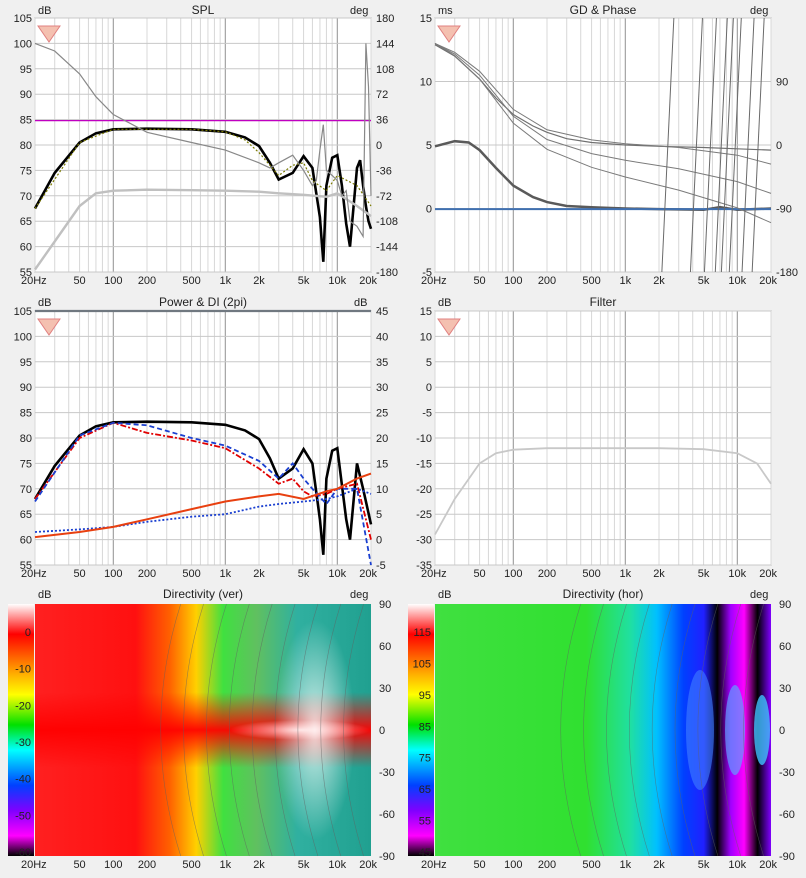  Describe the element at coordinates (359, 11) in the screenshot. I see `spl-right-unit: deg` at that location.